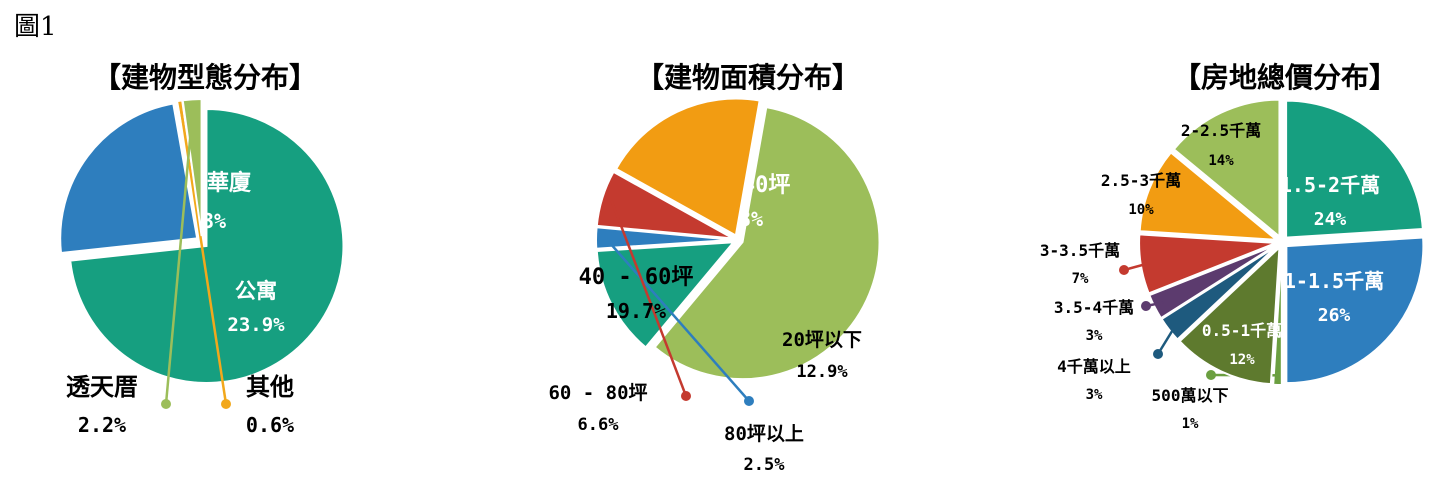 The height and width of the screenshot is (480, 1435). What do you see at coordinates (597, 393) in the screenshot?
I see `slice-label-1-3: 60 - 80坪` at bounding box center [597, 393].